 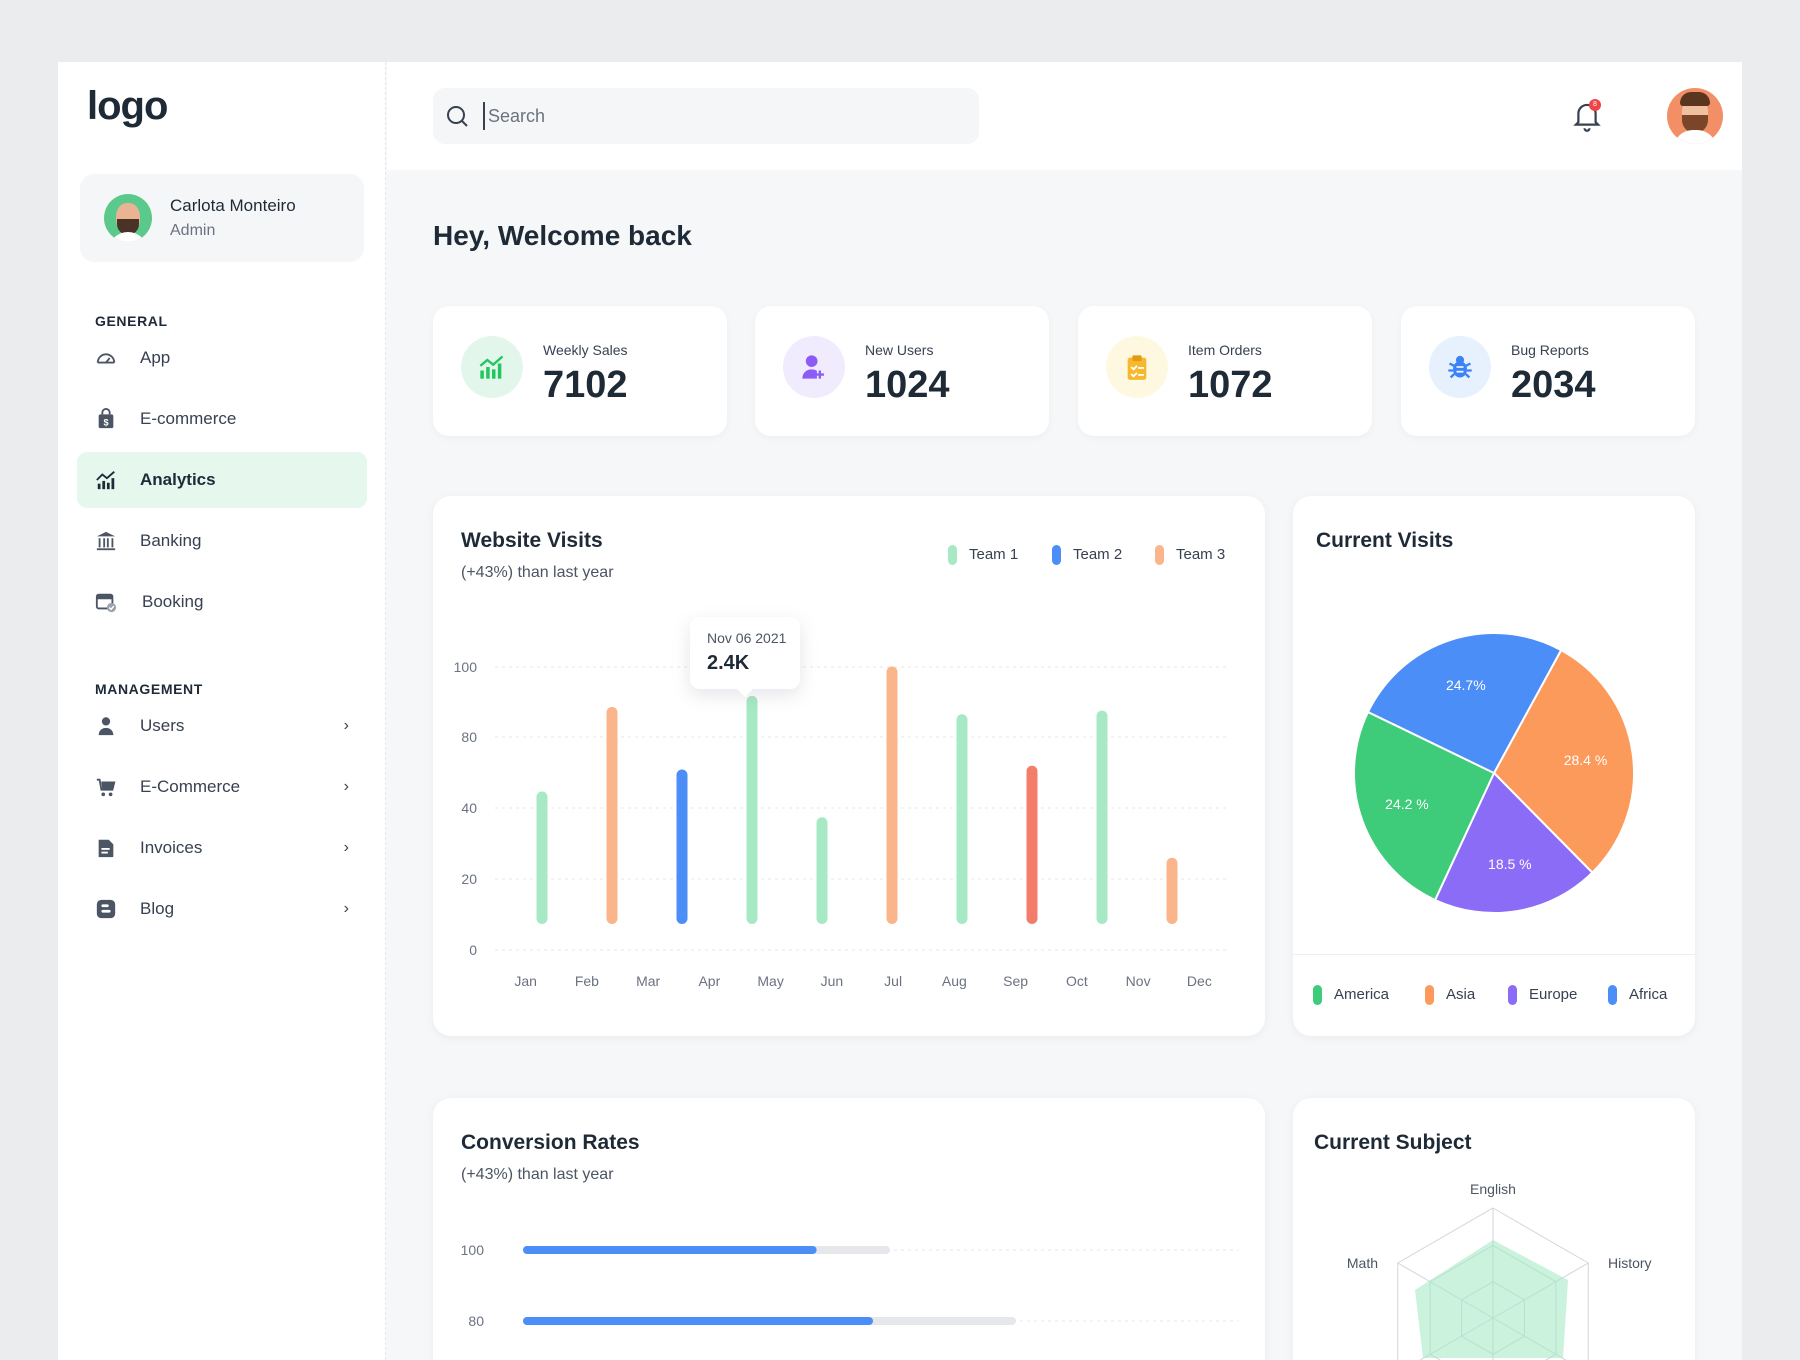 What do you see at coordinates (1553, 385) in the screenshot?
I see `stat-value: 2034` at bounding box center [1553, 385].